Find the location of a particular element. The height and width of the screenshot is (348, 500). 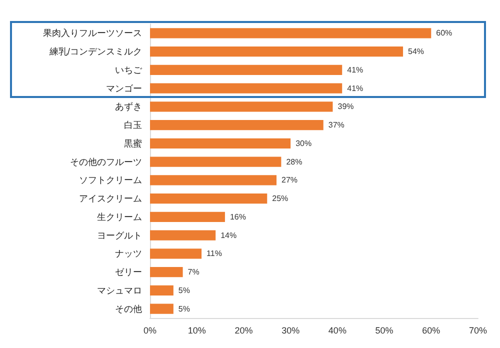

x-tick-label: 0% is located at coordinates (150, 331).